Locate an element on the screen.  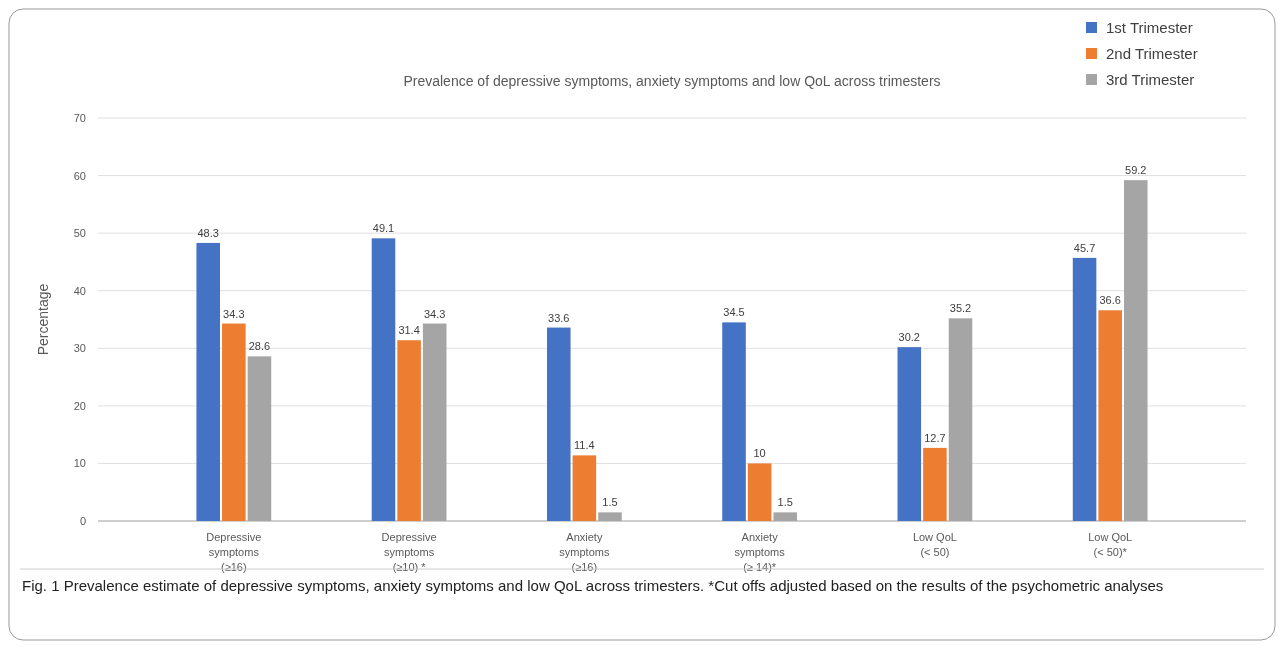
data-label: 35.2 is located at coordinates (960, 308).